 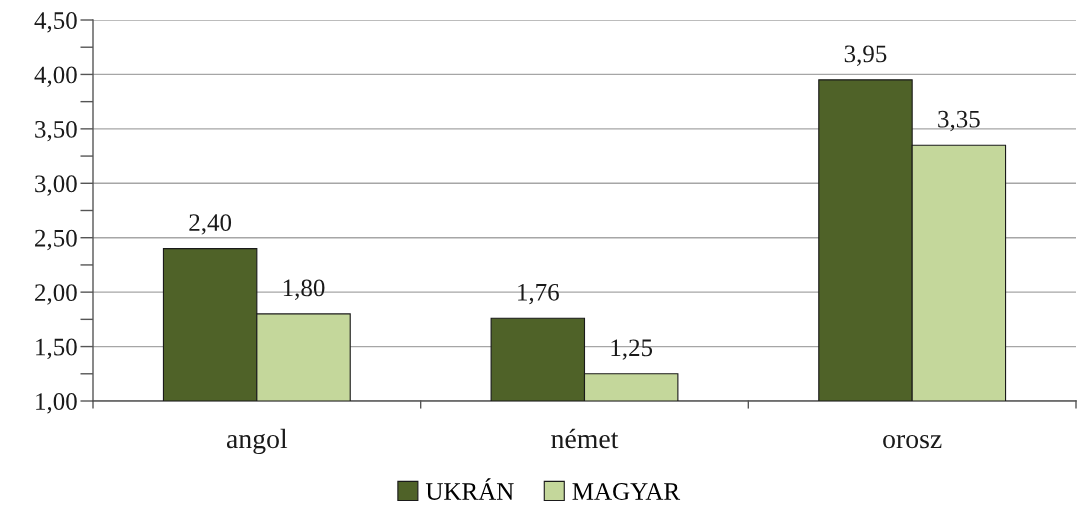 What do you see at coordinates (257, 441) in the screenshot?
I see `x-tick-label: angol` at bounding box center [257, 441].